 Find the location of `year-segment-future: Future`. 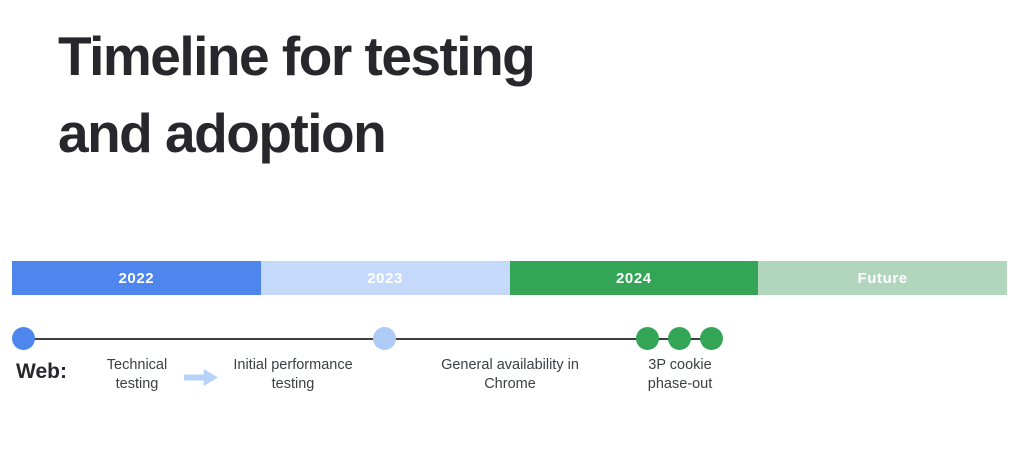

year-segment-future: Future is located at coordinates (882, 278).